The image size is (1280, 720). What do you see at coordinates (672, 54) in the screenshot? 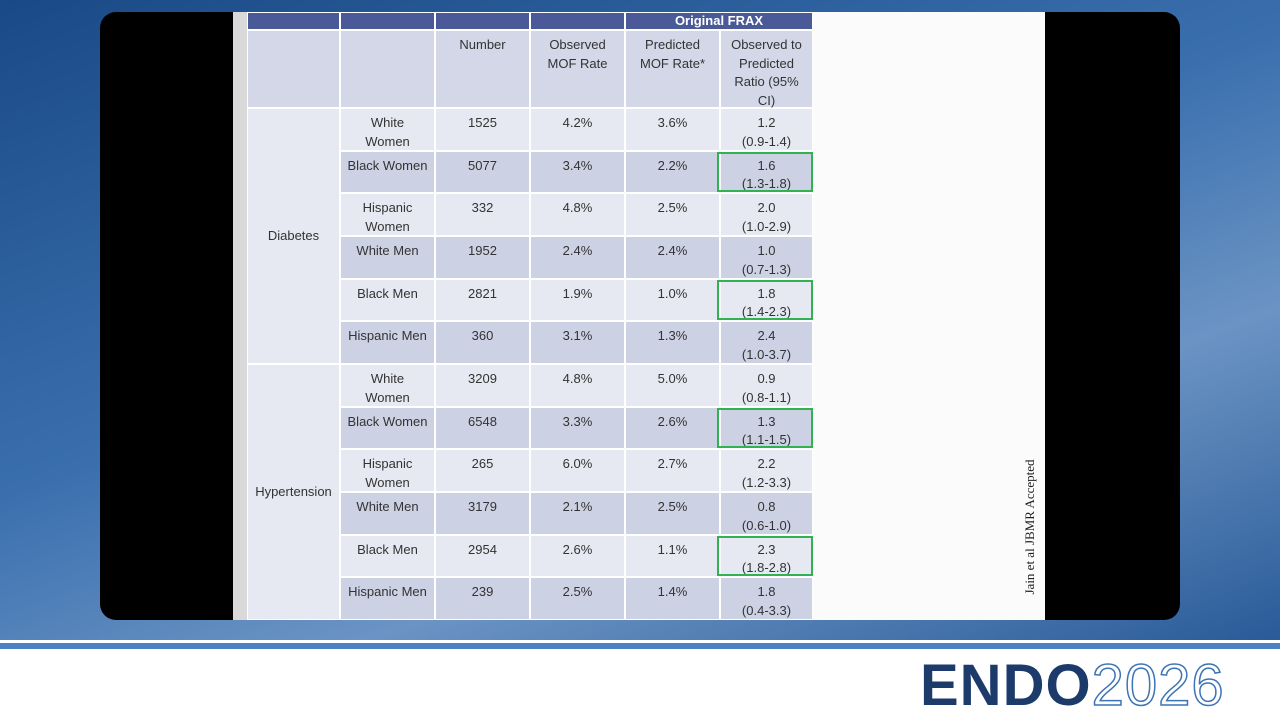
I see `column-header-text: Predicted MOF Rate*` at bounding box center [672, 54].